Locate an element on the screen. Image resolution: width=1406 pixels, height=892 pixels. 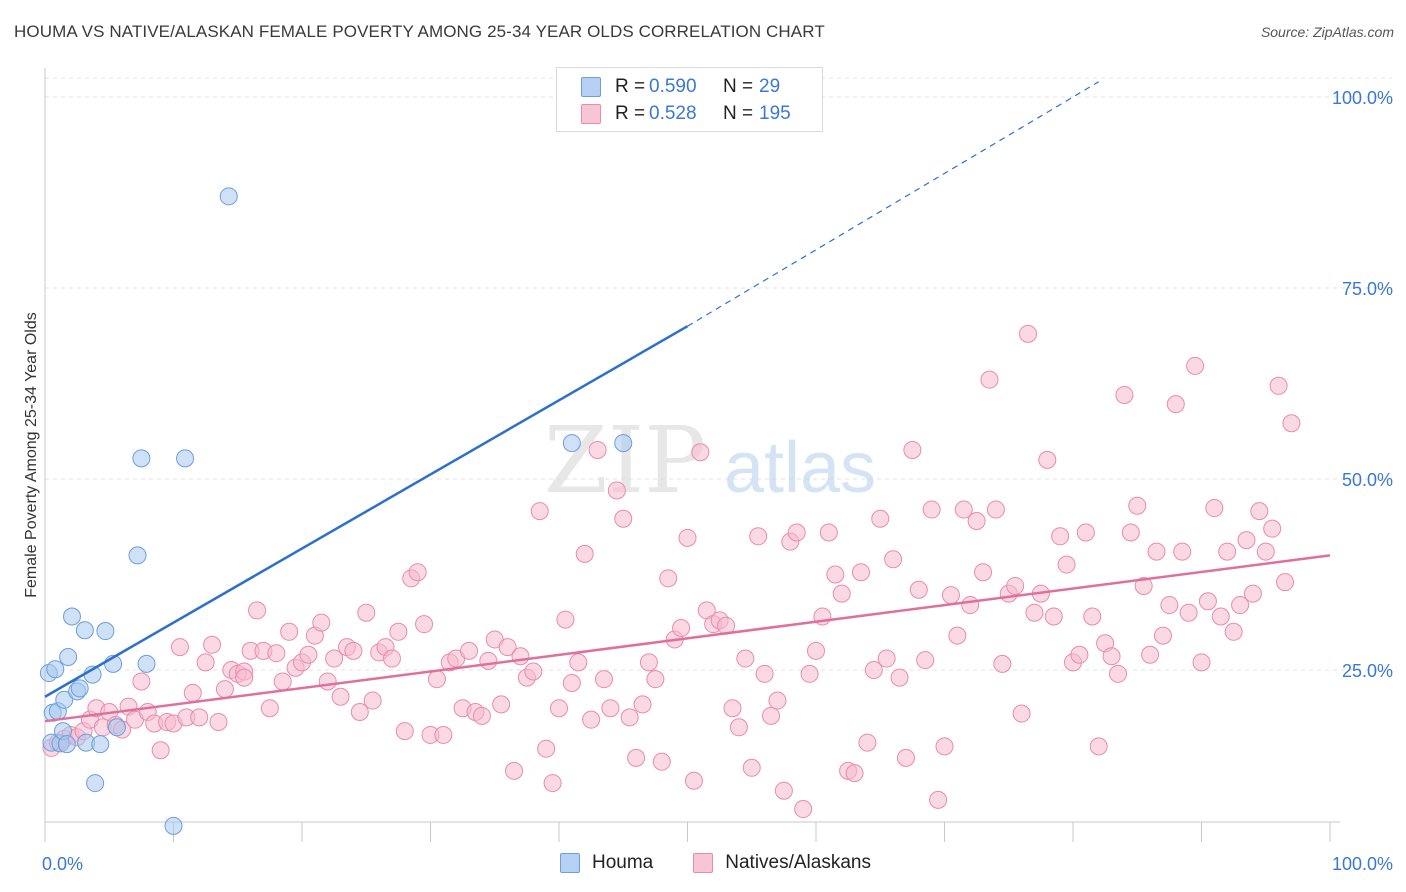
legend-item-houma: Houma is located at coordinates (606, 863).